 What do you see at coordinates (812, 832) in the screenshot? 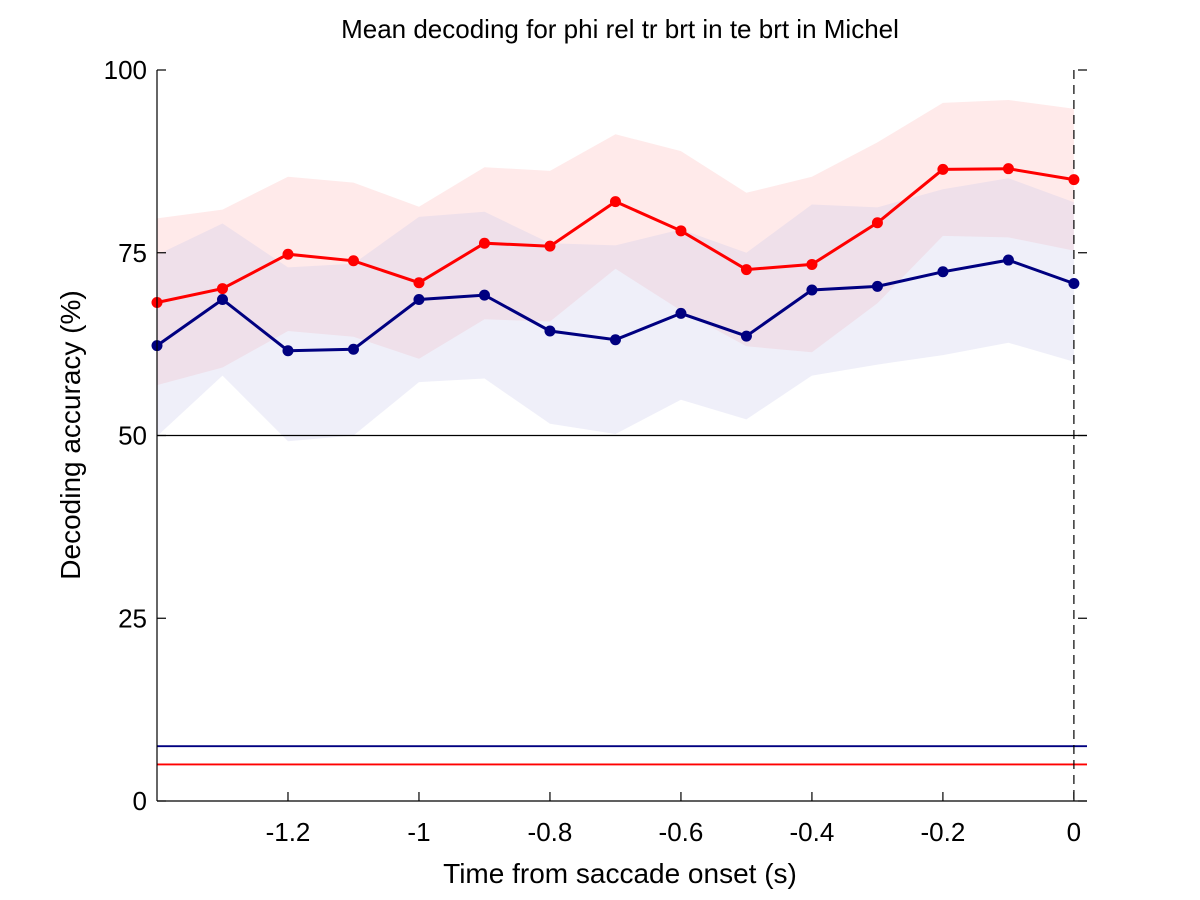
I see `x-tick-label-4: -0.4` at bounding box center [812, 832].